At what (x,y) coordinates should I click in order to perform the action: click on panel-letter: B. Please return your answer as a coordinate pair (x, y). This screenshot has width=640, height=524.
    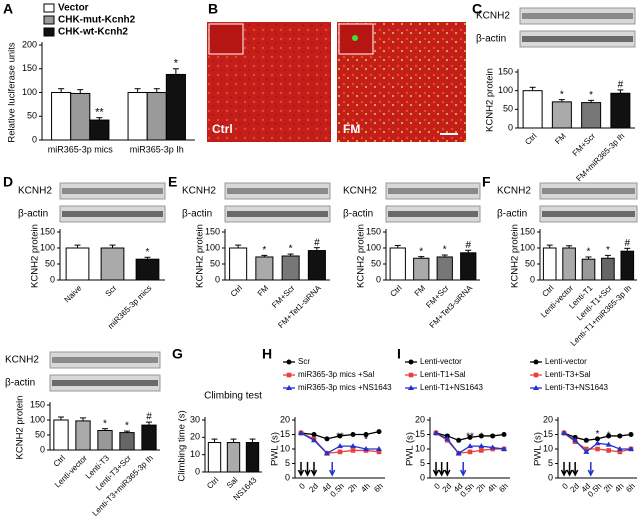
    Looking at the image, I should click on (213, 9).